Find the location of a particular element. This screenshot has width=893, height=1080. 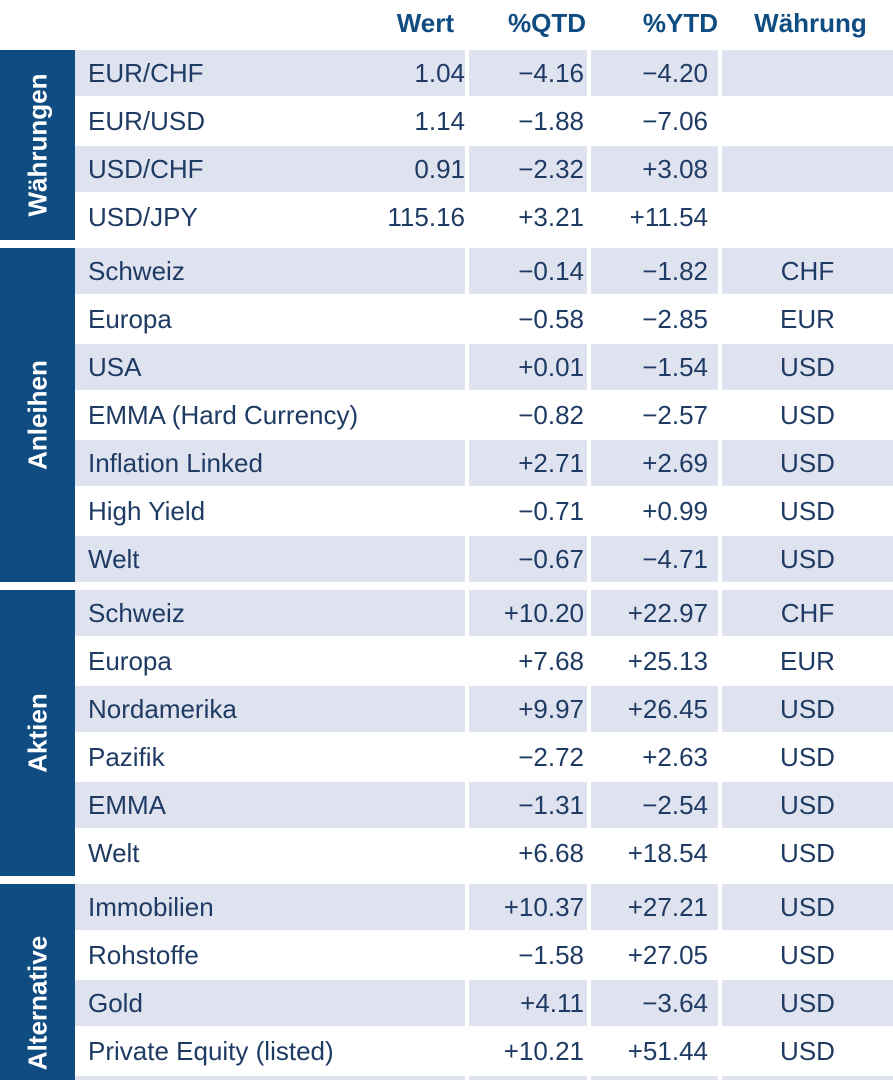

row-qtd: +10.21 is located at coordinates (527, 1051).